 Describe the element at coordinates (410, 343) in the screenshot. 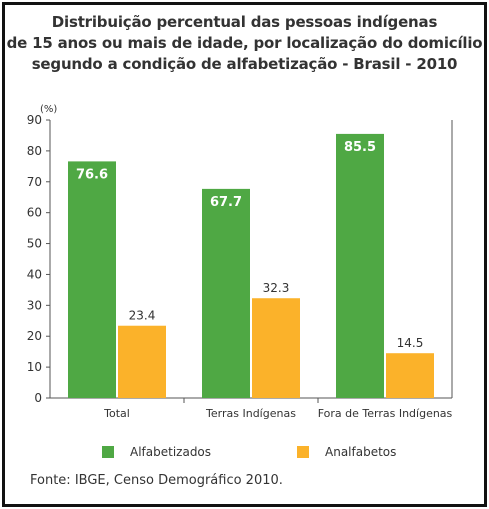

I see `data-label: 14.5` at that location.